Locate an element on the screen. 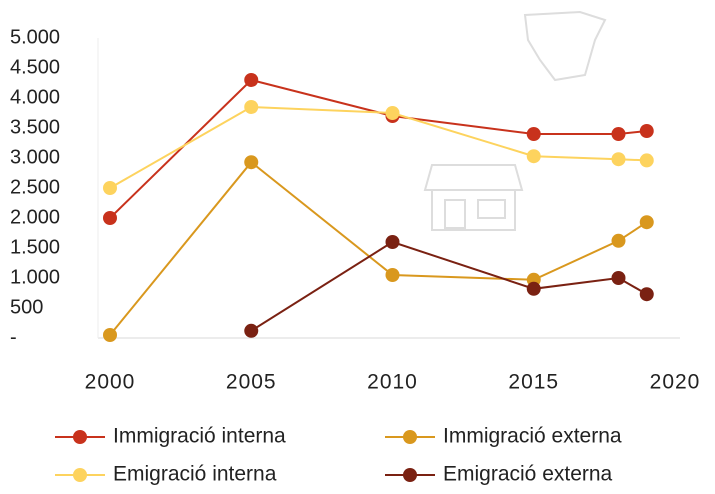  y-tick-label: 3.500 is located at coordinates (35, 127).